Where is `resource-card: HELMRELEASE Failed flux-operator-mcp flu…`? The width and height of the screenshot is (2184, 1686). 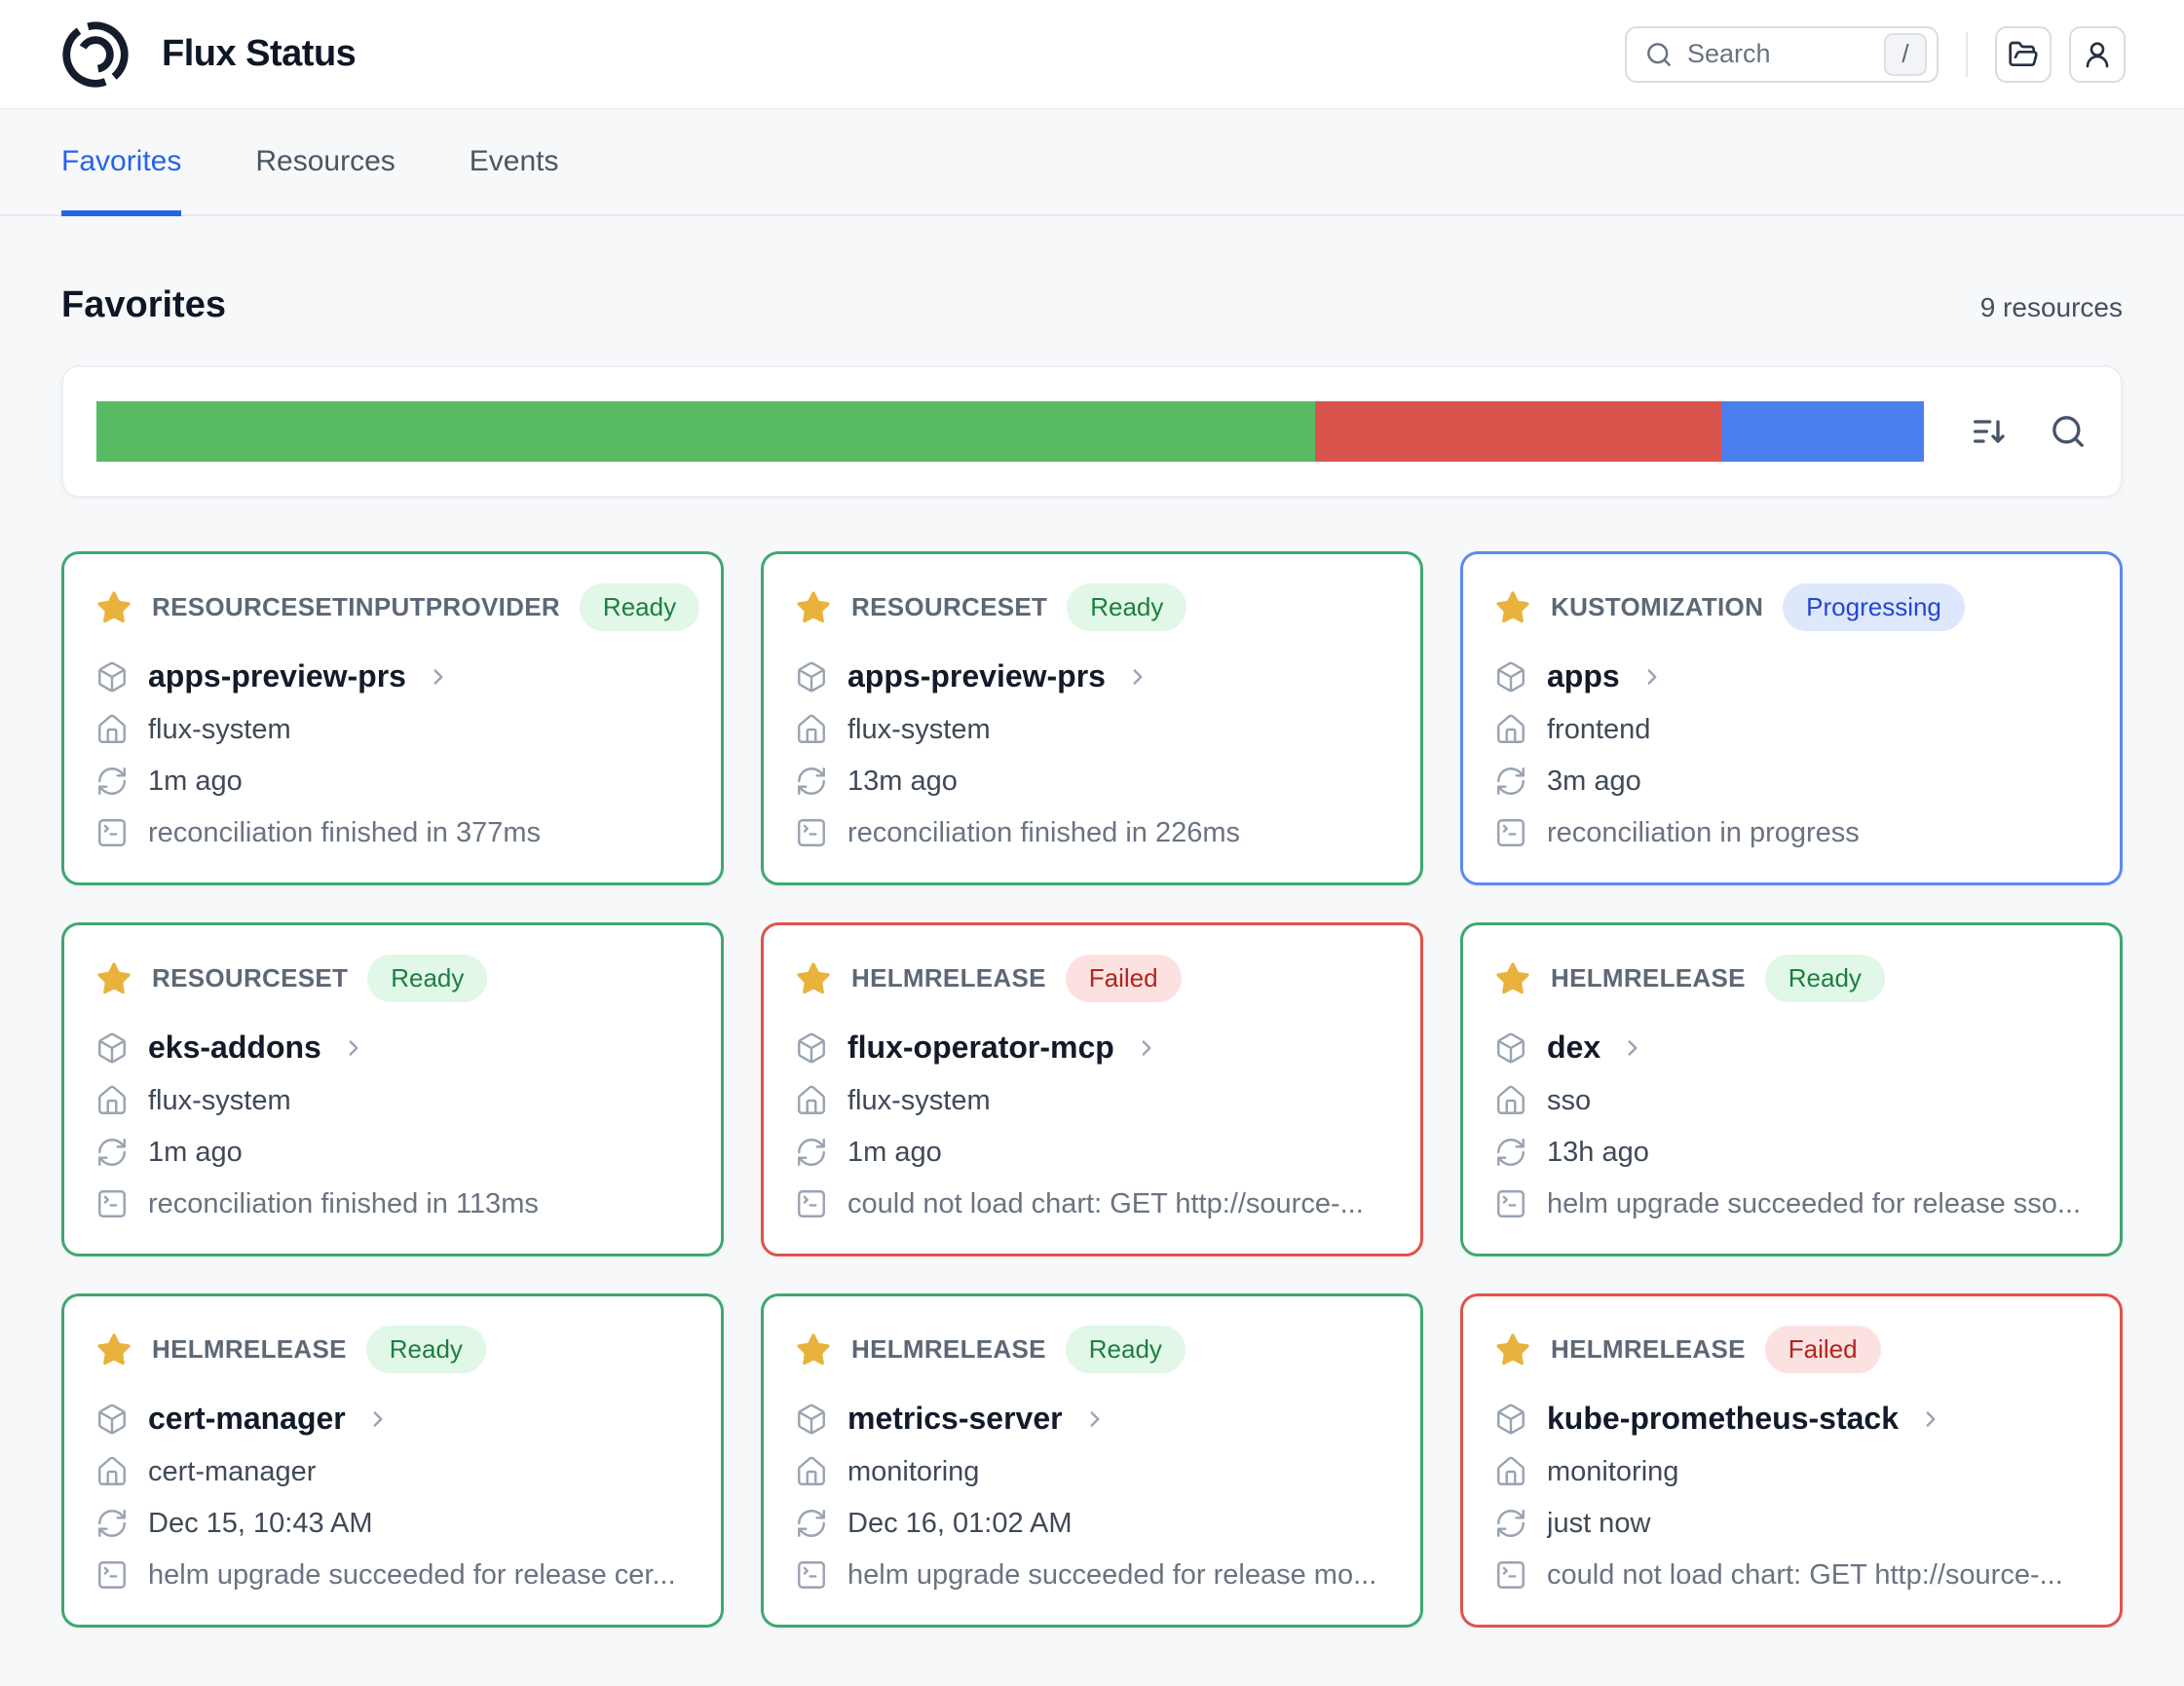 resource-card: HELMRELEASE Failed flux-operator-mcp flu… is located at coordinates (1092, 1089).